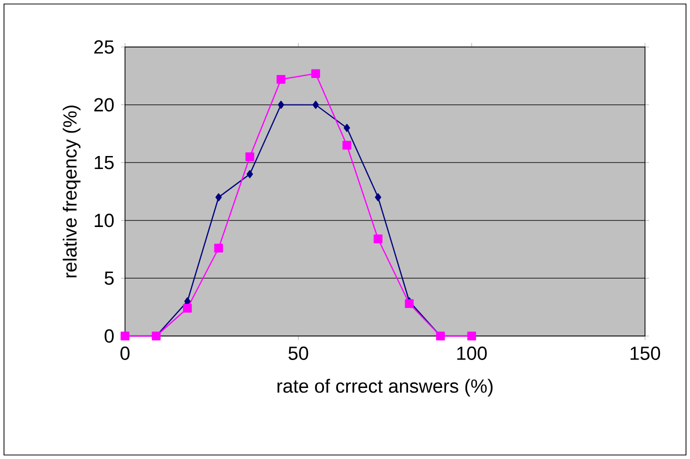 This screenshot has height=459, width=690. I want to click on y-axis-title: relative freqency (%), so click(71, 192).